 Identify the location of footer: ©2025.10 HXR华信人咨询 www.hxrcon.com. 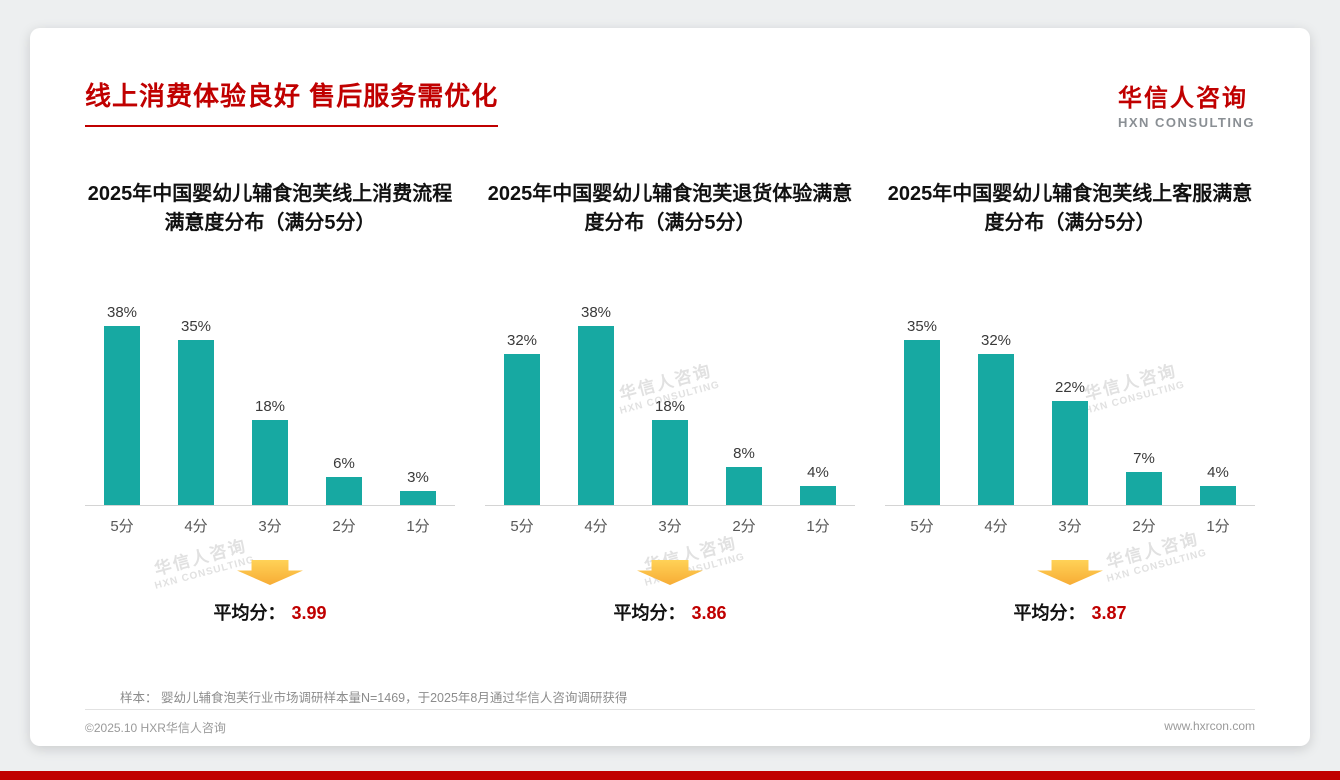
(670, 722).